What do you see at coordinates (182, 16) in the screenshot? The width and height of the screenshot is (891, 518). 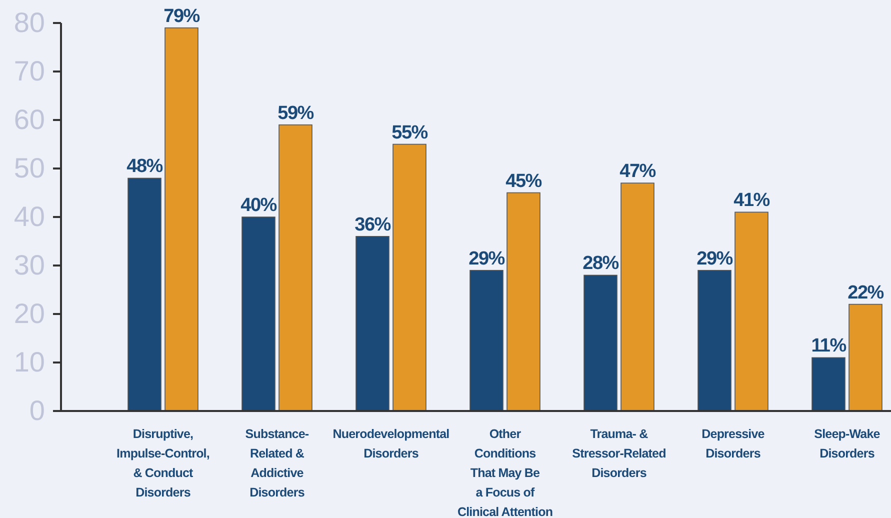 I see `data-label: 79%` at bounding box center [182, 16].